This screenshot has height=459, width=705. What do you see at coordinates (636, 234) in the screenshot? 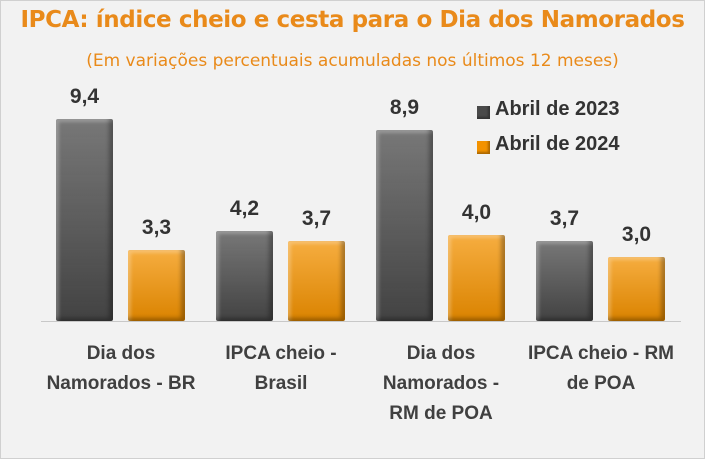
I see `value-label: 3,0` at bounding box center [636, 234].